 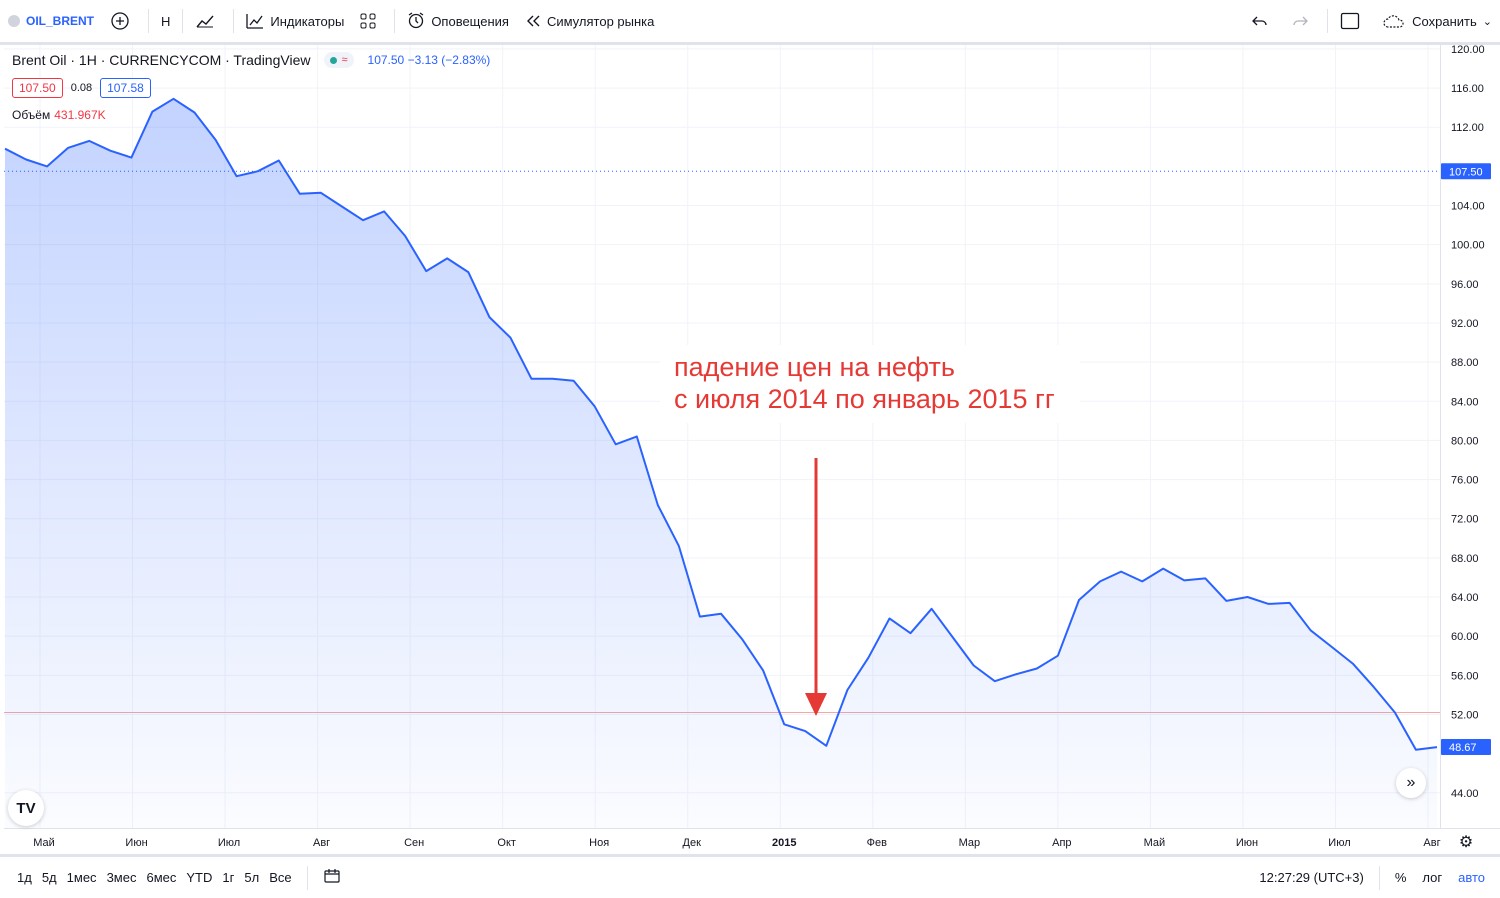 I want to click on price-tick-label: 52.00, so click(x=1465, y=715).